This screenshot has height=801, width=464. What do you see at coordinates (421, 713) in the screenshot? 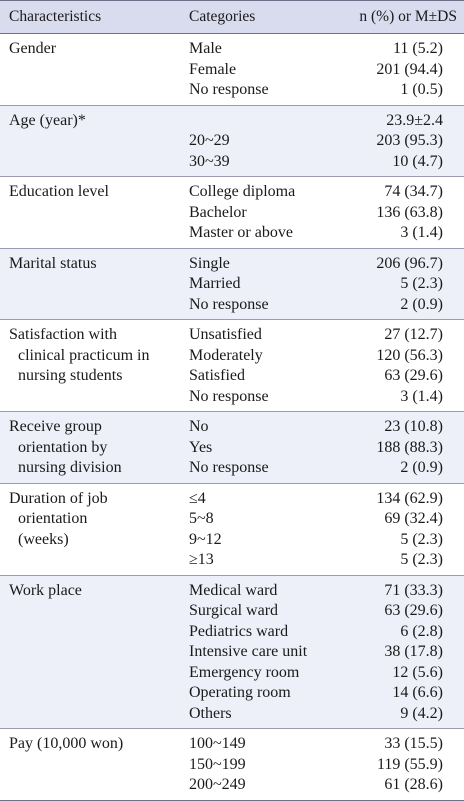
I see `value-cell: 9 (4.2)` at bounding box center [421, 713].